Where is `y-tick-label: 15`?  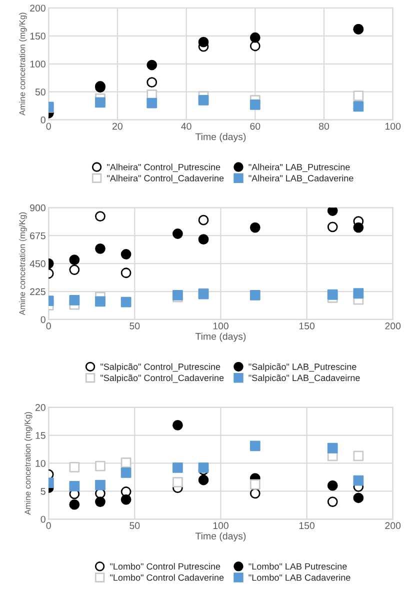 y-tick-label: 15 is located at coordinates (41, 435).